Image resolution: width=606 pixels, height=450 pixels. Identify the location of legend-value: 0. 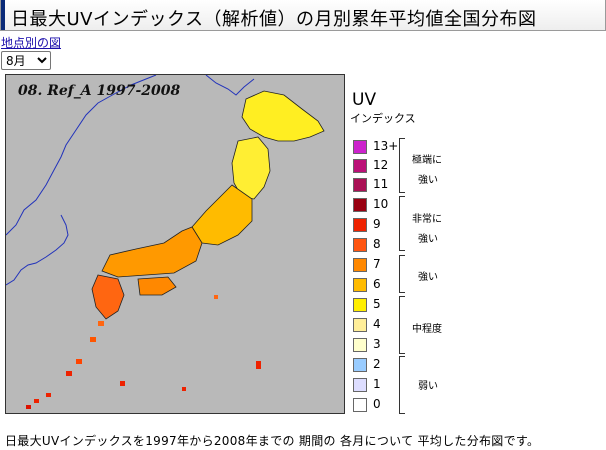
(377, 404).